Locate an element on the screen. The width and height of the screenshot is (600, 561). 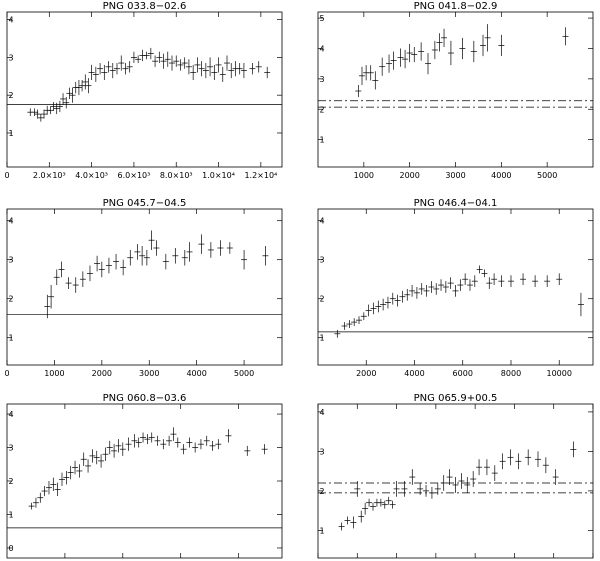
x-tick-label: 2000 is located at coordinates (409, 175).